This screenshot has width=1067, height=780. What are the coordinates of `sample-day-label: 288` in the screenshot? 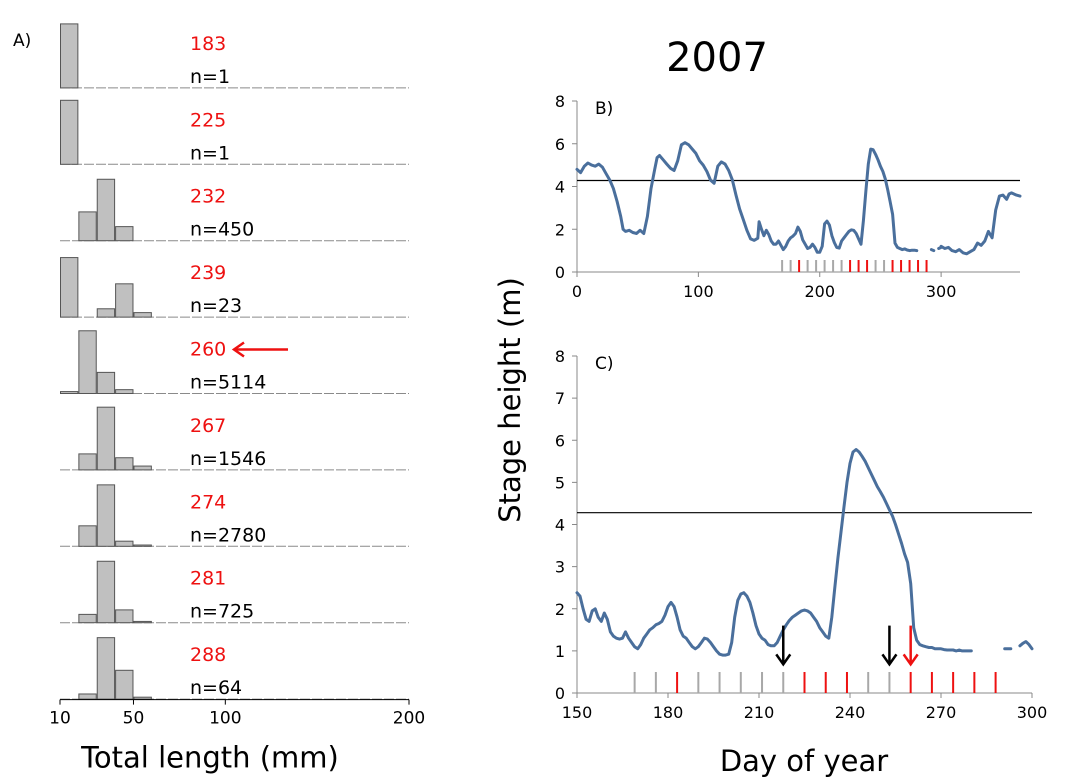 It's located at (208, 655).